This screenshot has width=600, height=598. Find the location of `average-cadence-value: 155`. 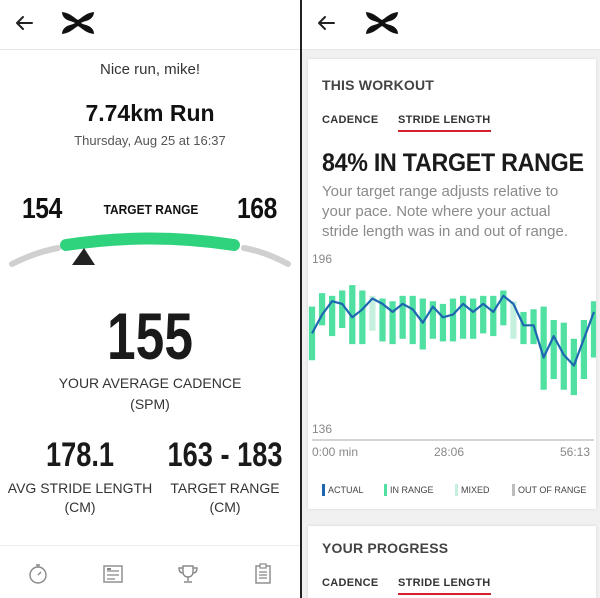

average-cadence-value: 155 is located at coordinates (150, 336).